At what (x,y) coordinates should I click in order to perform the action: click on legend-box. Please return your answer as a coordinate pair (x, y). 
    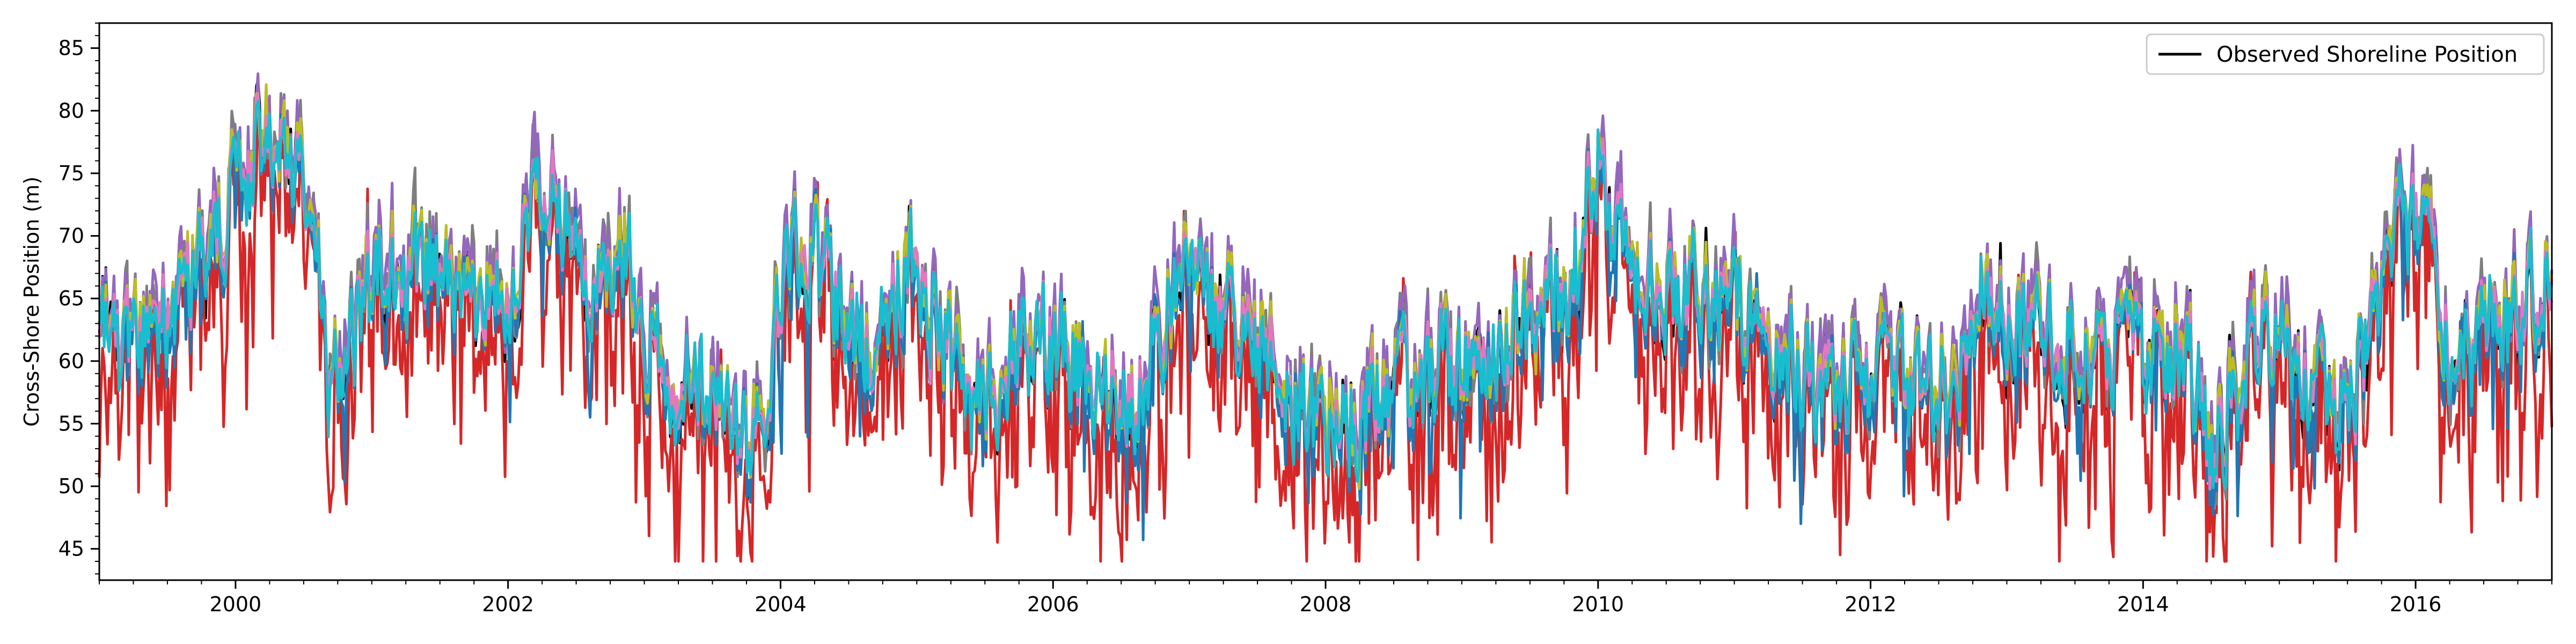
    Looking at the image, I should click on (2345, 54).